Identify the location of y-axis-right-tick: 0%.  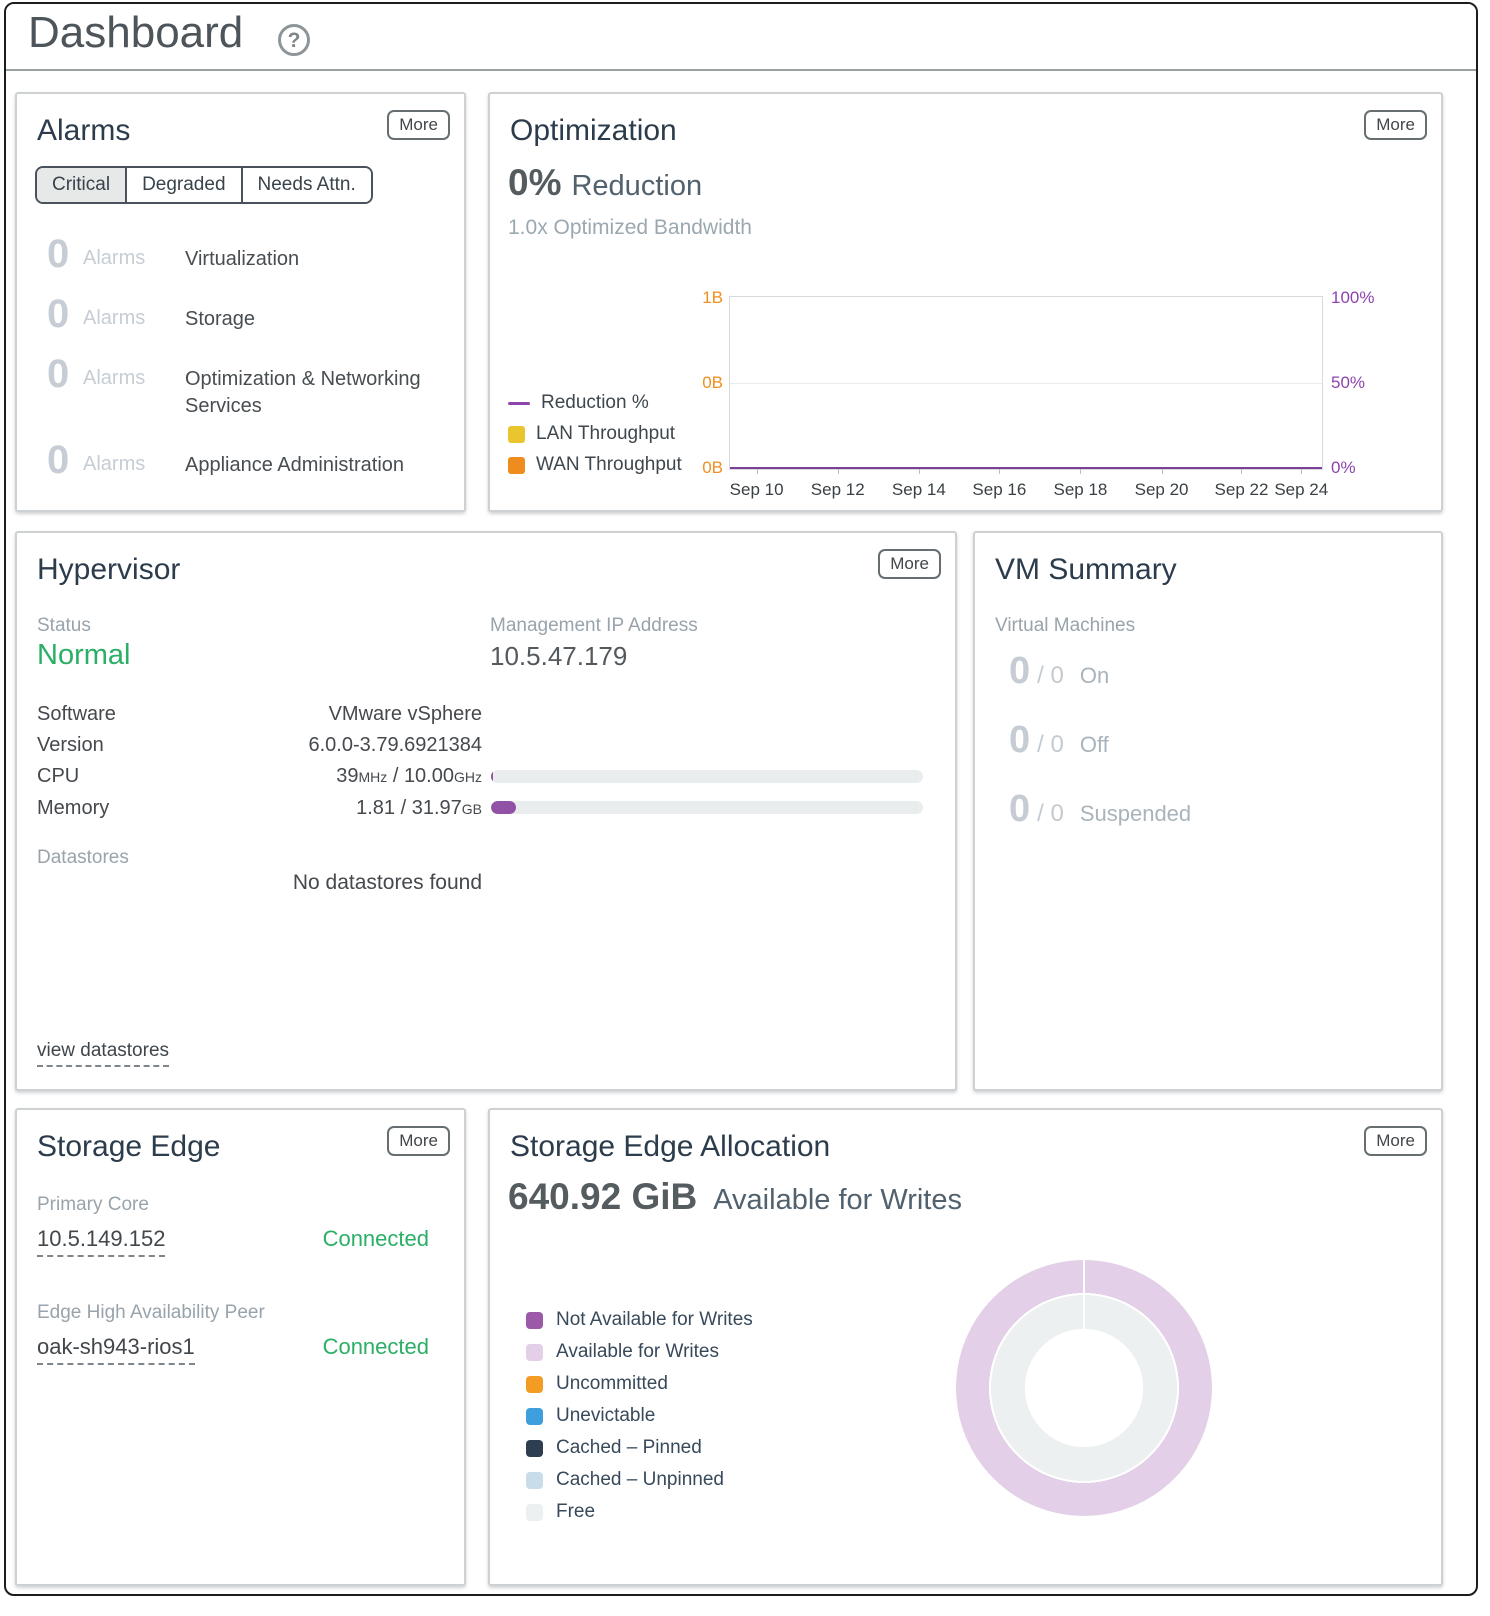
(1343, 467).